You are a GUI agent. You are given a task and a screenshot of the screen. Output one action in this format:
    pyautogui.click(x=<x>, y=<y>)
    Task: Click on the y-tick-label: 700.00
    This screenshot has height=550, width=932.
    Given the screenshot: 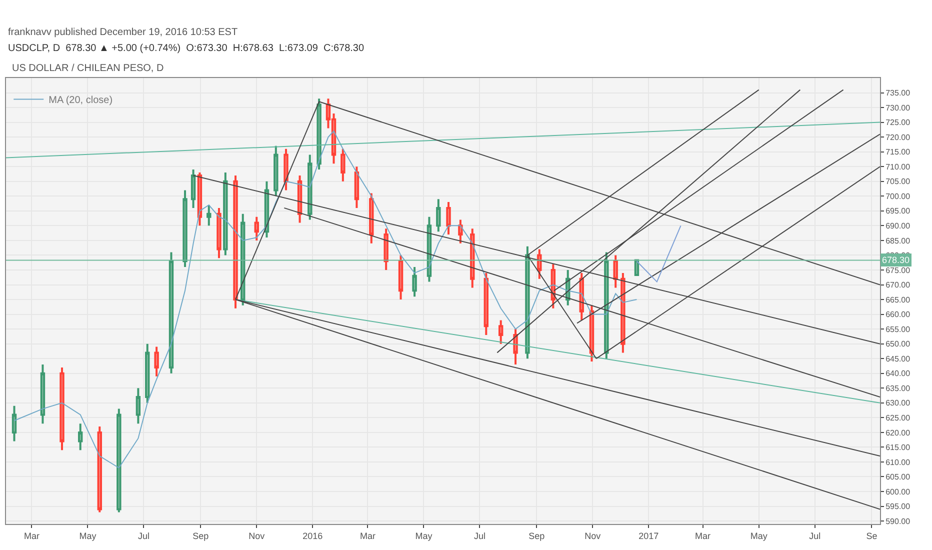 What is the action you would take?
    pyautogui.click(x=898, y=196)
    